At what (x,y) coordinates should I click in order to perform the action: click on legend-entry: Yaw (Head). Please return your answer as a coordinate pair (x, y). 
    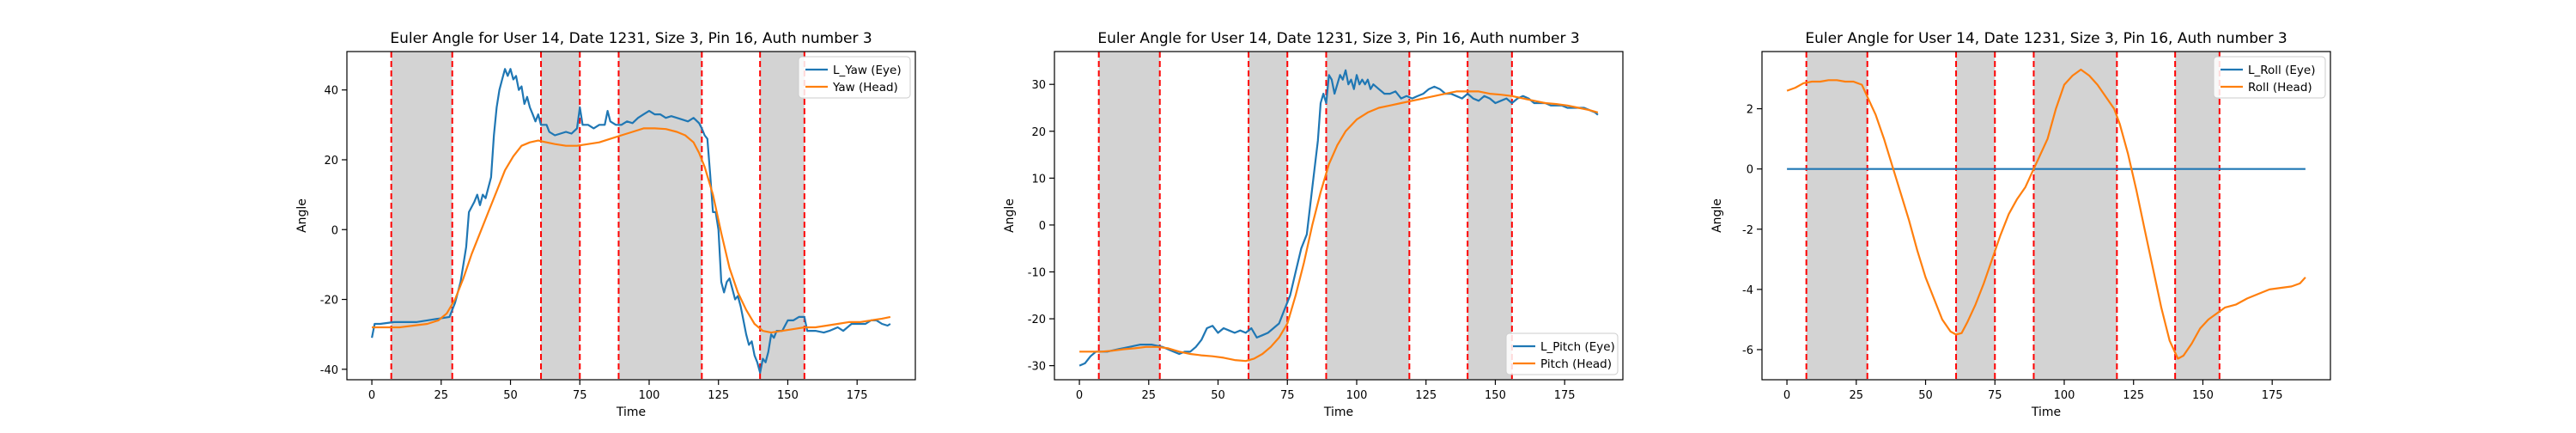
    Looking at the image, I should click on (865, 88).